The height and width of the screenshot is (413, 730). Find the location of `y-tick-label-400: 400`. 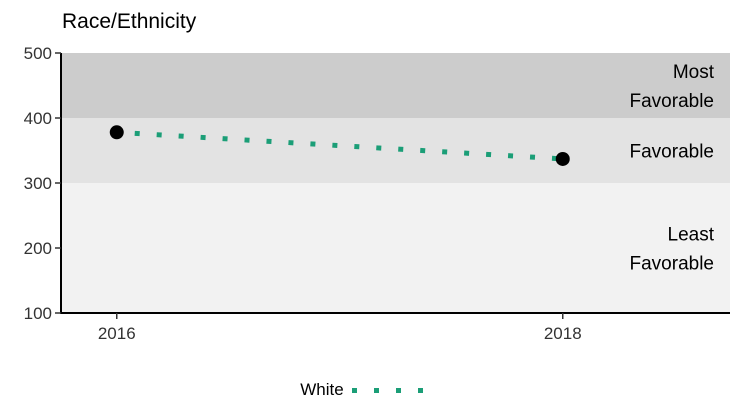

y-tick-label-400: 400 is located at coordinates (38, 118).